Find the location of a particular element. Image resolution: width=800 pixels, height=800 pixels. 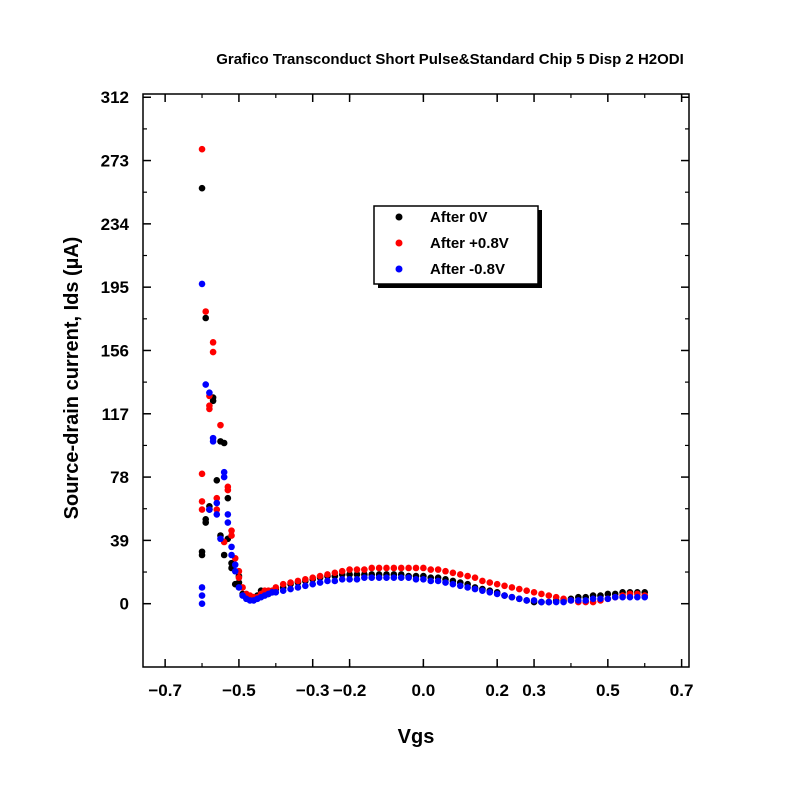

x-tick-label: −0.3 is located at coordinates (313, 690).